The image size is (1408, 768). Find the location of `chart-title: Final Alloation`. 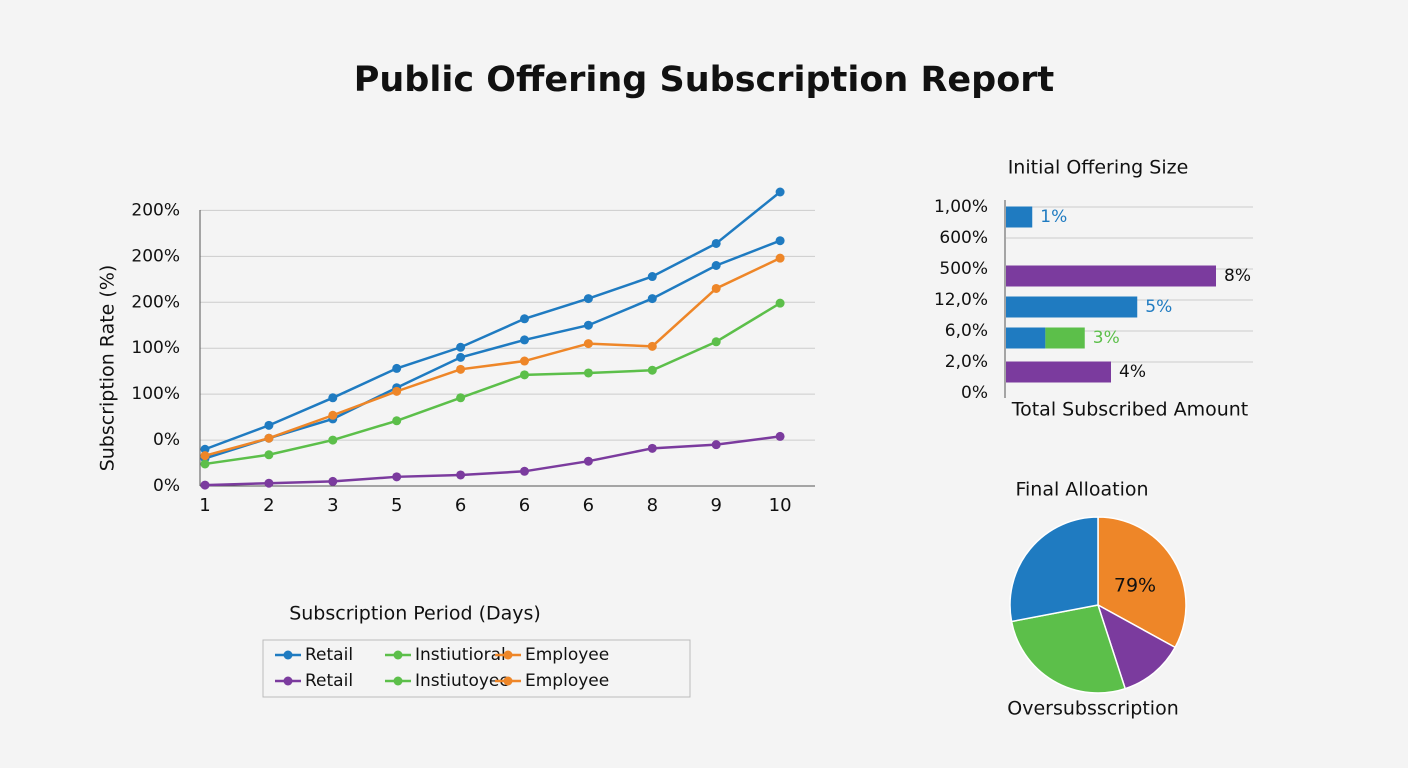

chart-title: Final Alloation is located at coordinates (1081, 490).